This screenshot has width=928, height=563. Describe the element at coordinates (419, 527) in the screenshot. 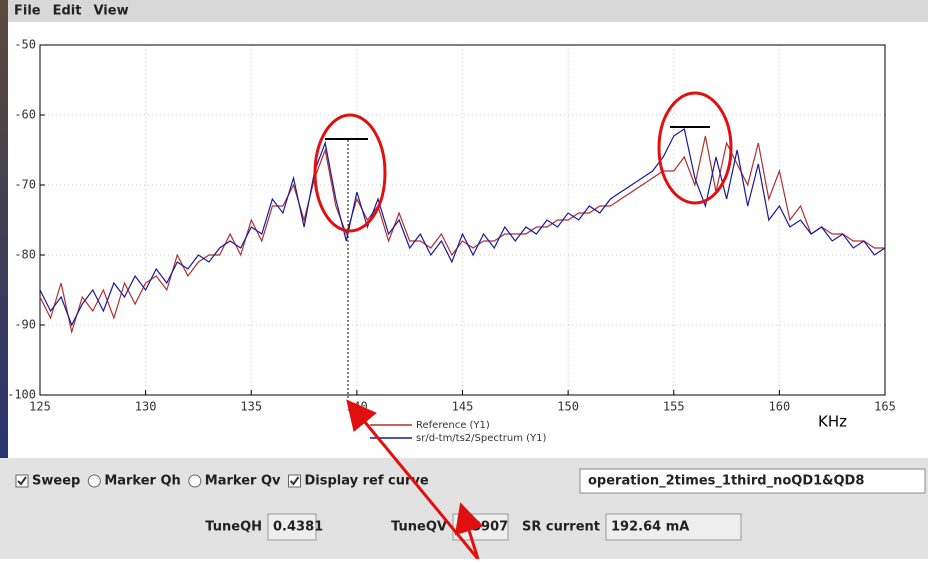

I see `readout-label: TuneQV` at that location.